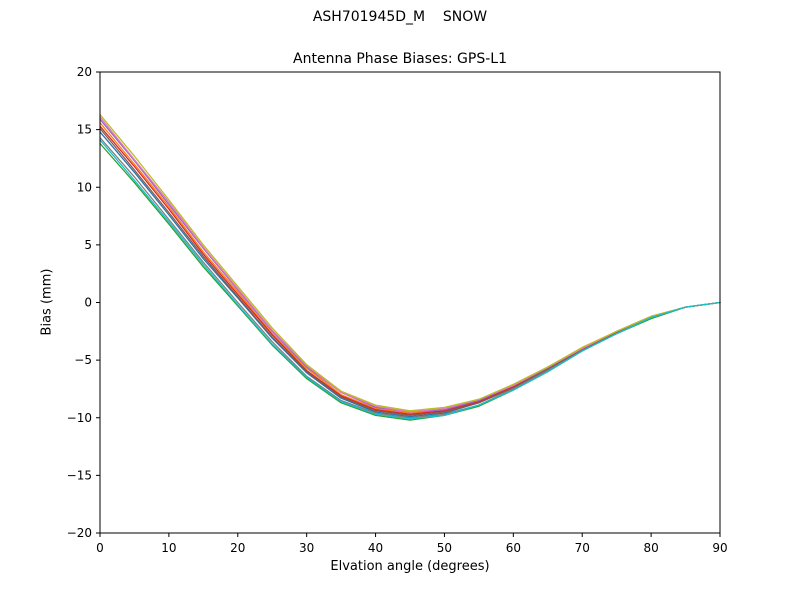 The width and height of the screenshot is (800, 600). What do you see at coordinates (88, 303) in the screenshot?
I see `y-tick-label: 0` at bounding box center [88, 303].